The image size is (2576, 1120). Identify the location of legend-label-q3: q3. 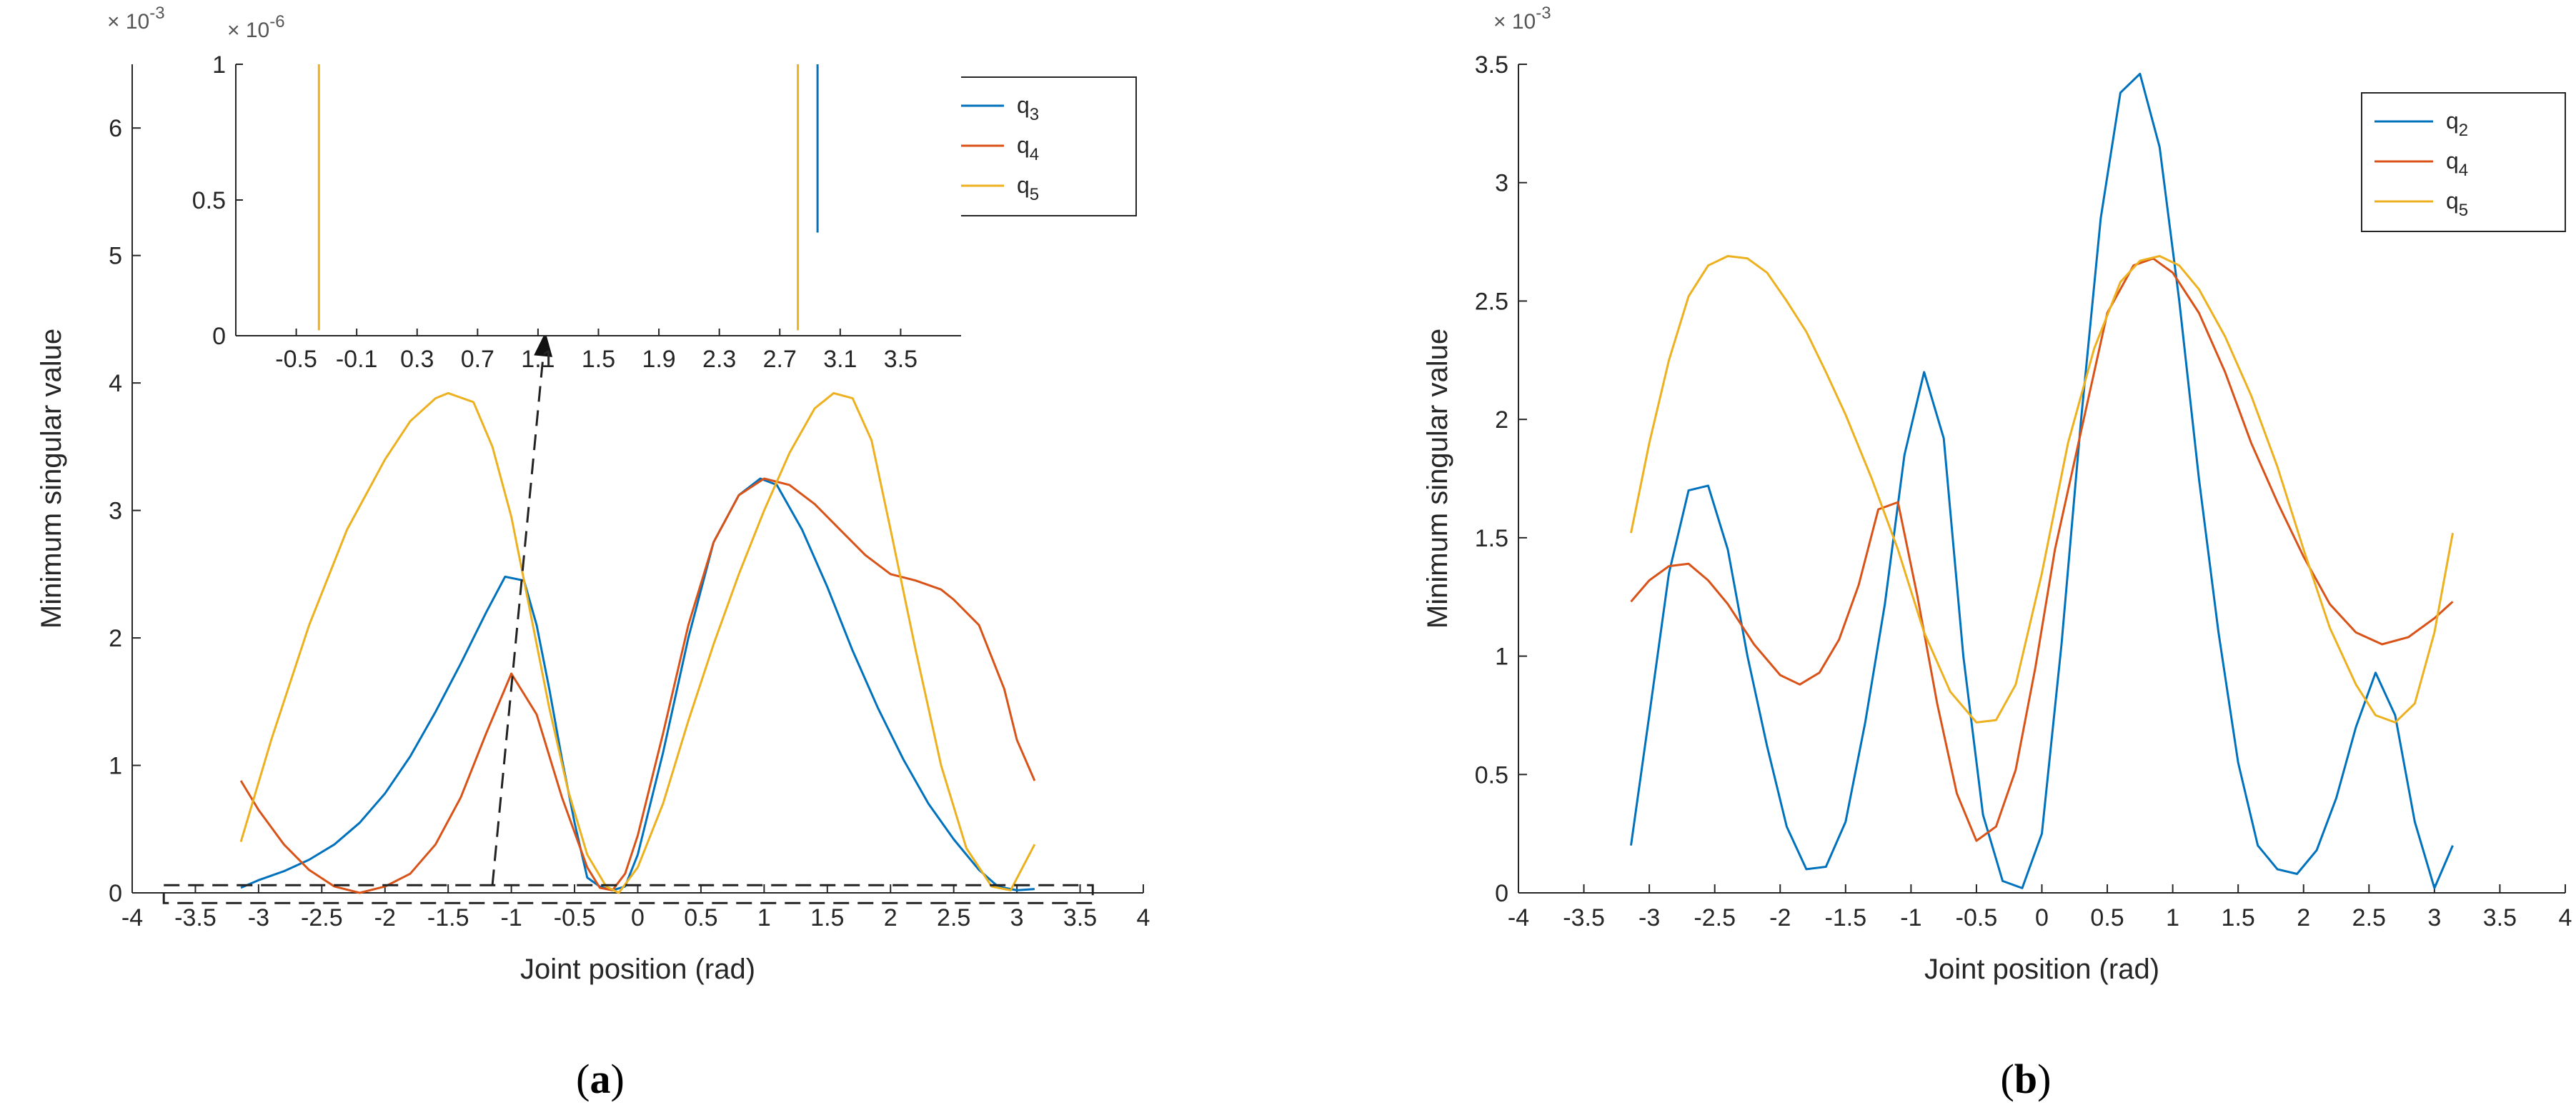
(1028, 108).